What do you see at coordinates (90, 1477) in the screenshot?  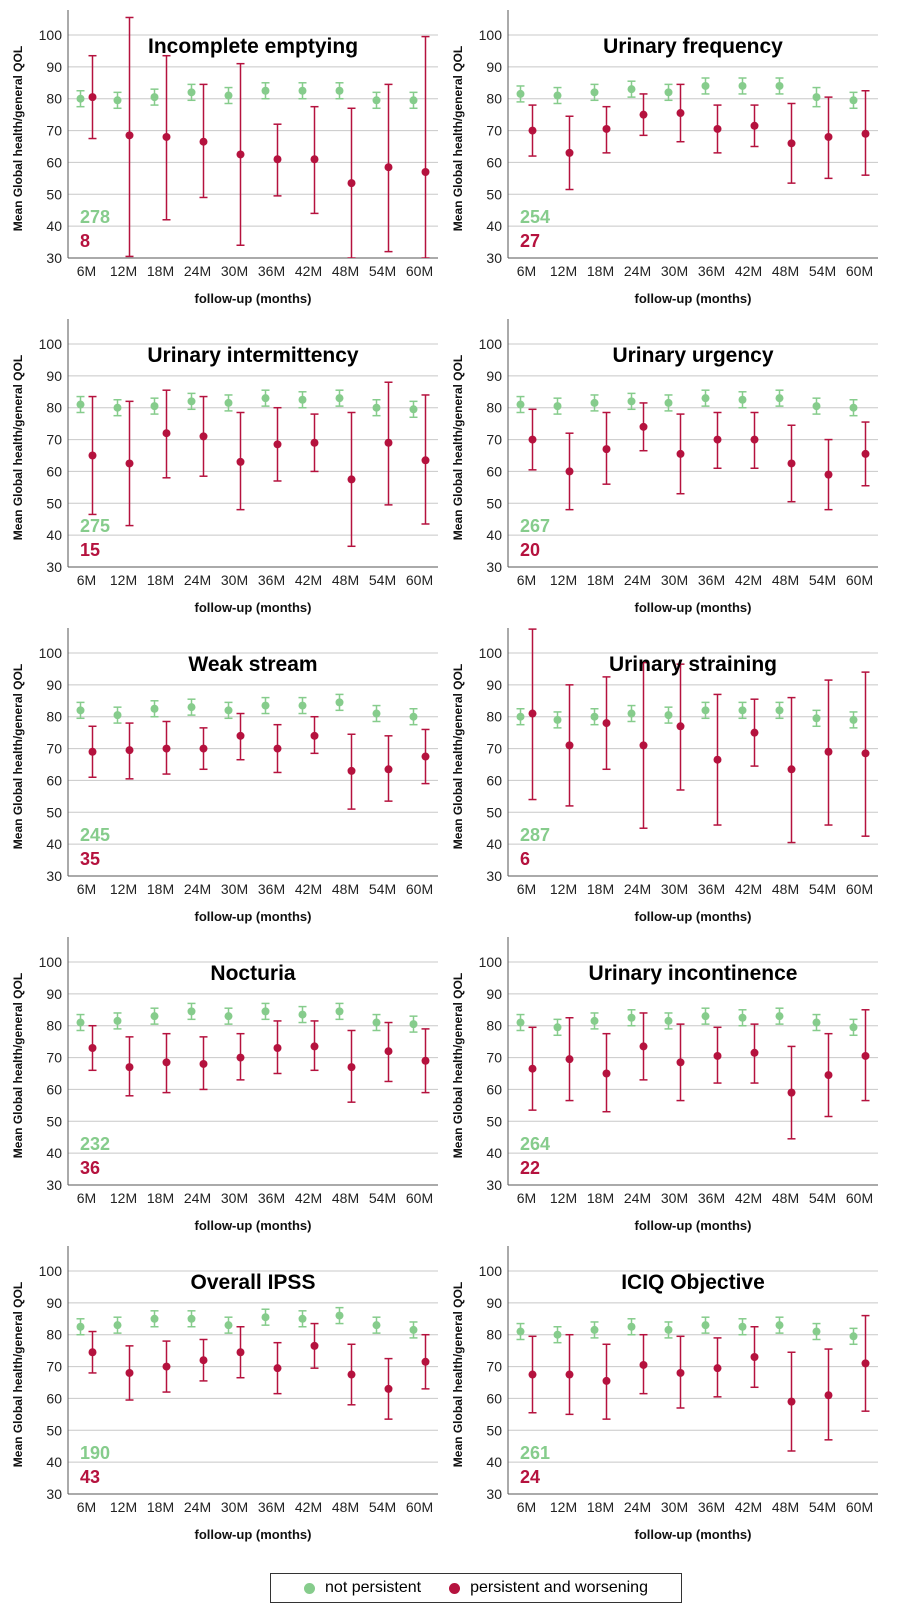 I see `count-persistent: 43` at bounding box center [90, 1477].